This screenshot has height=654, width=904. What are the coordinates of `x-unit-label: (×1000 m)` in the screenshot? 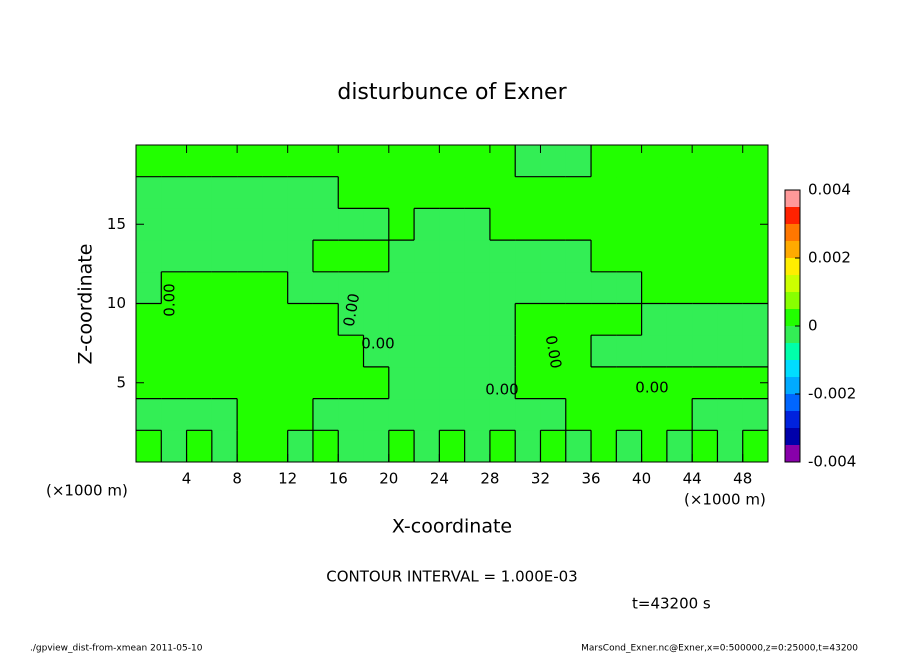 It's located at (87, 491).